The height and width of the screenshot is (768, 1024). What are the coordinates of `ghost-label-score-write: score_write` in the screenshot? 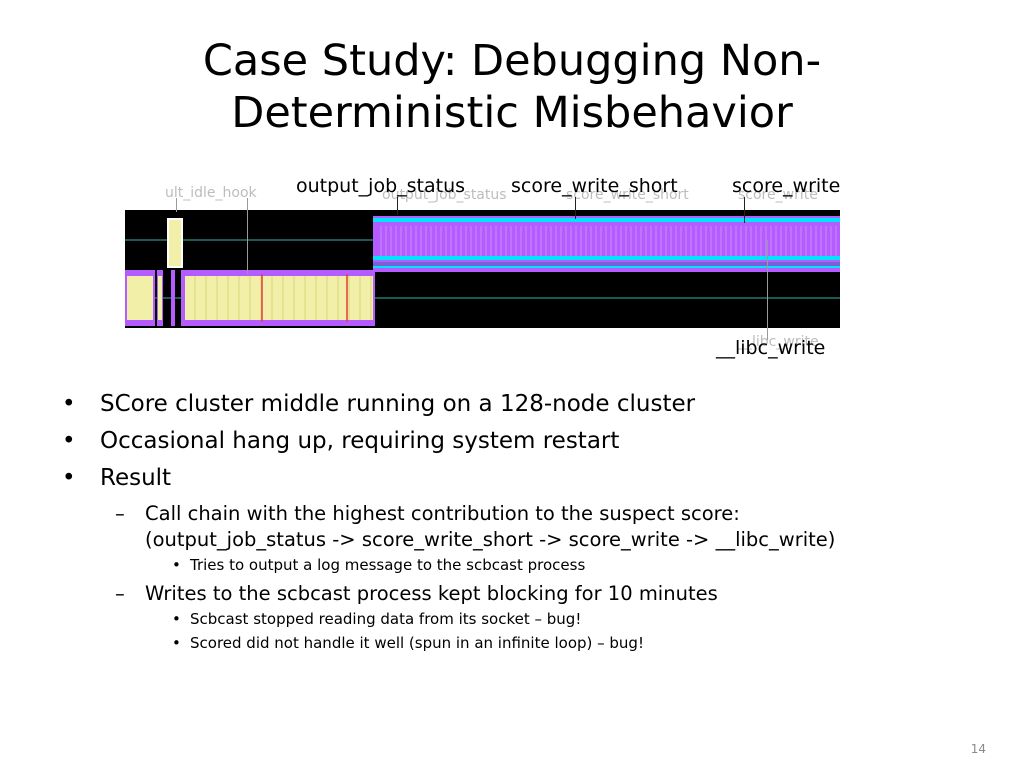 It's located at (778, 195).